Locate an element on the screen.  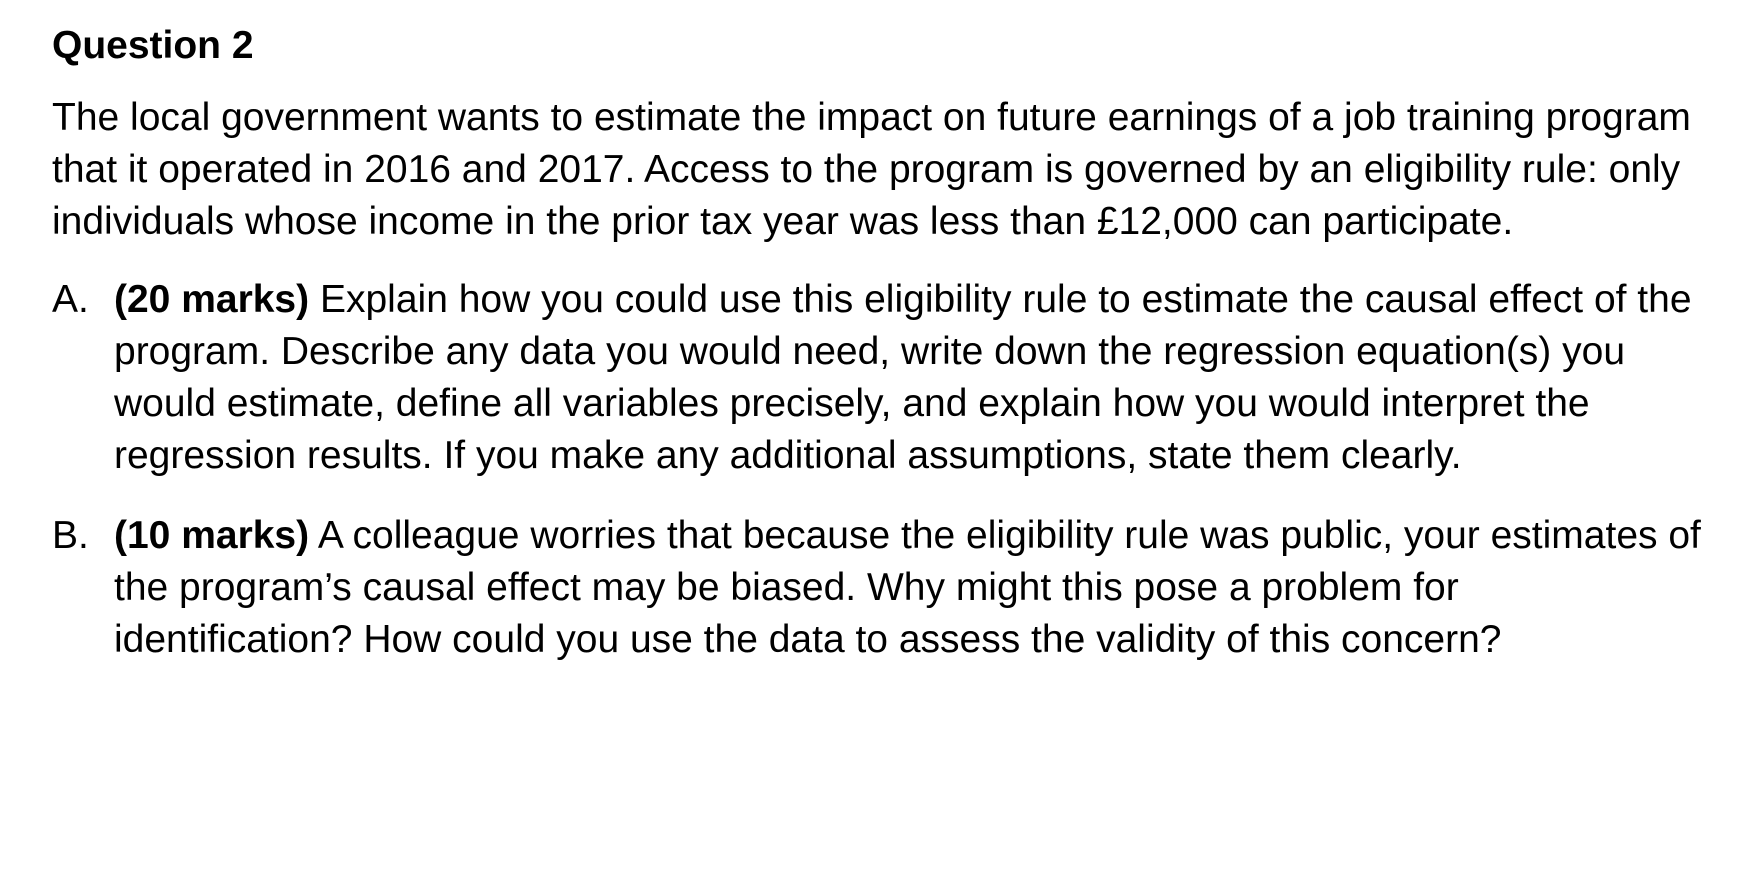
part-a-marks: (20 marks) is located at coordinates (212, 299).